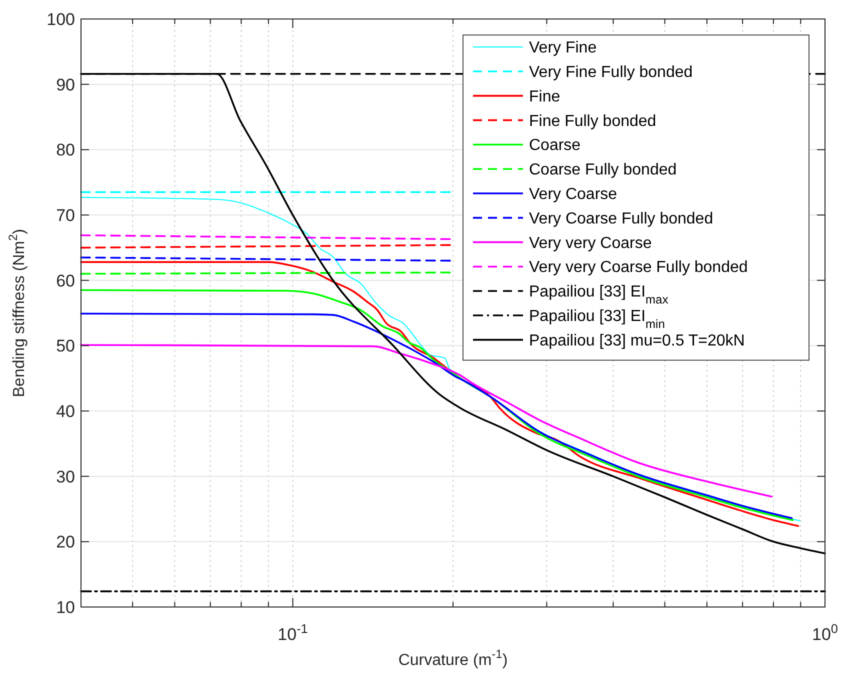 This screenshot has height=677, width=841. I want to click on legend-label: Coarse Fully bonded, so click(603, 170).